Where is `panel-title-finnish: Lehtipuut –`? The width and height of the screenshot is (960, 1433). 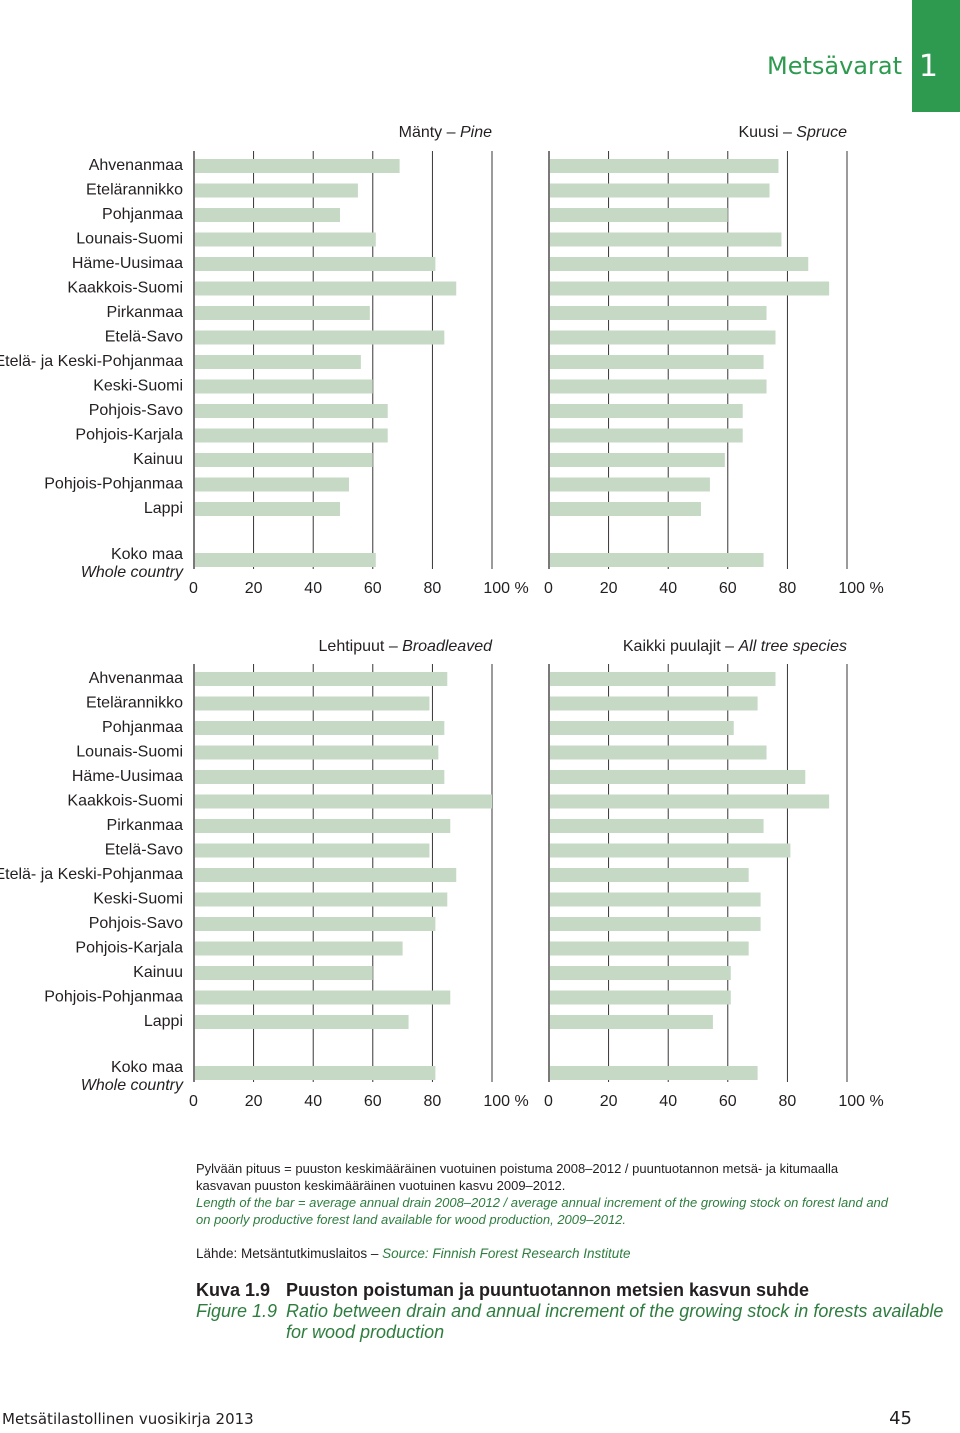 panel-title-finnish: Lehtipuut – is located at coordinates (361, 646).